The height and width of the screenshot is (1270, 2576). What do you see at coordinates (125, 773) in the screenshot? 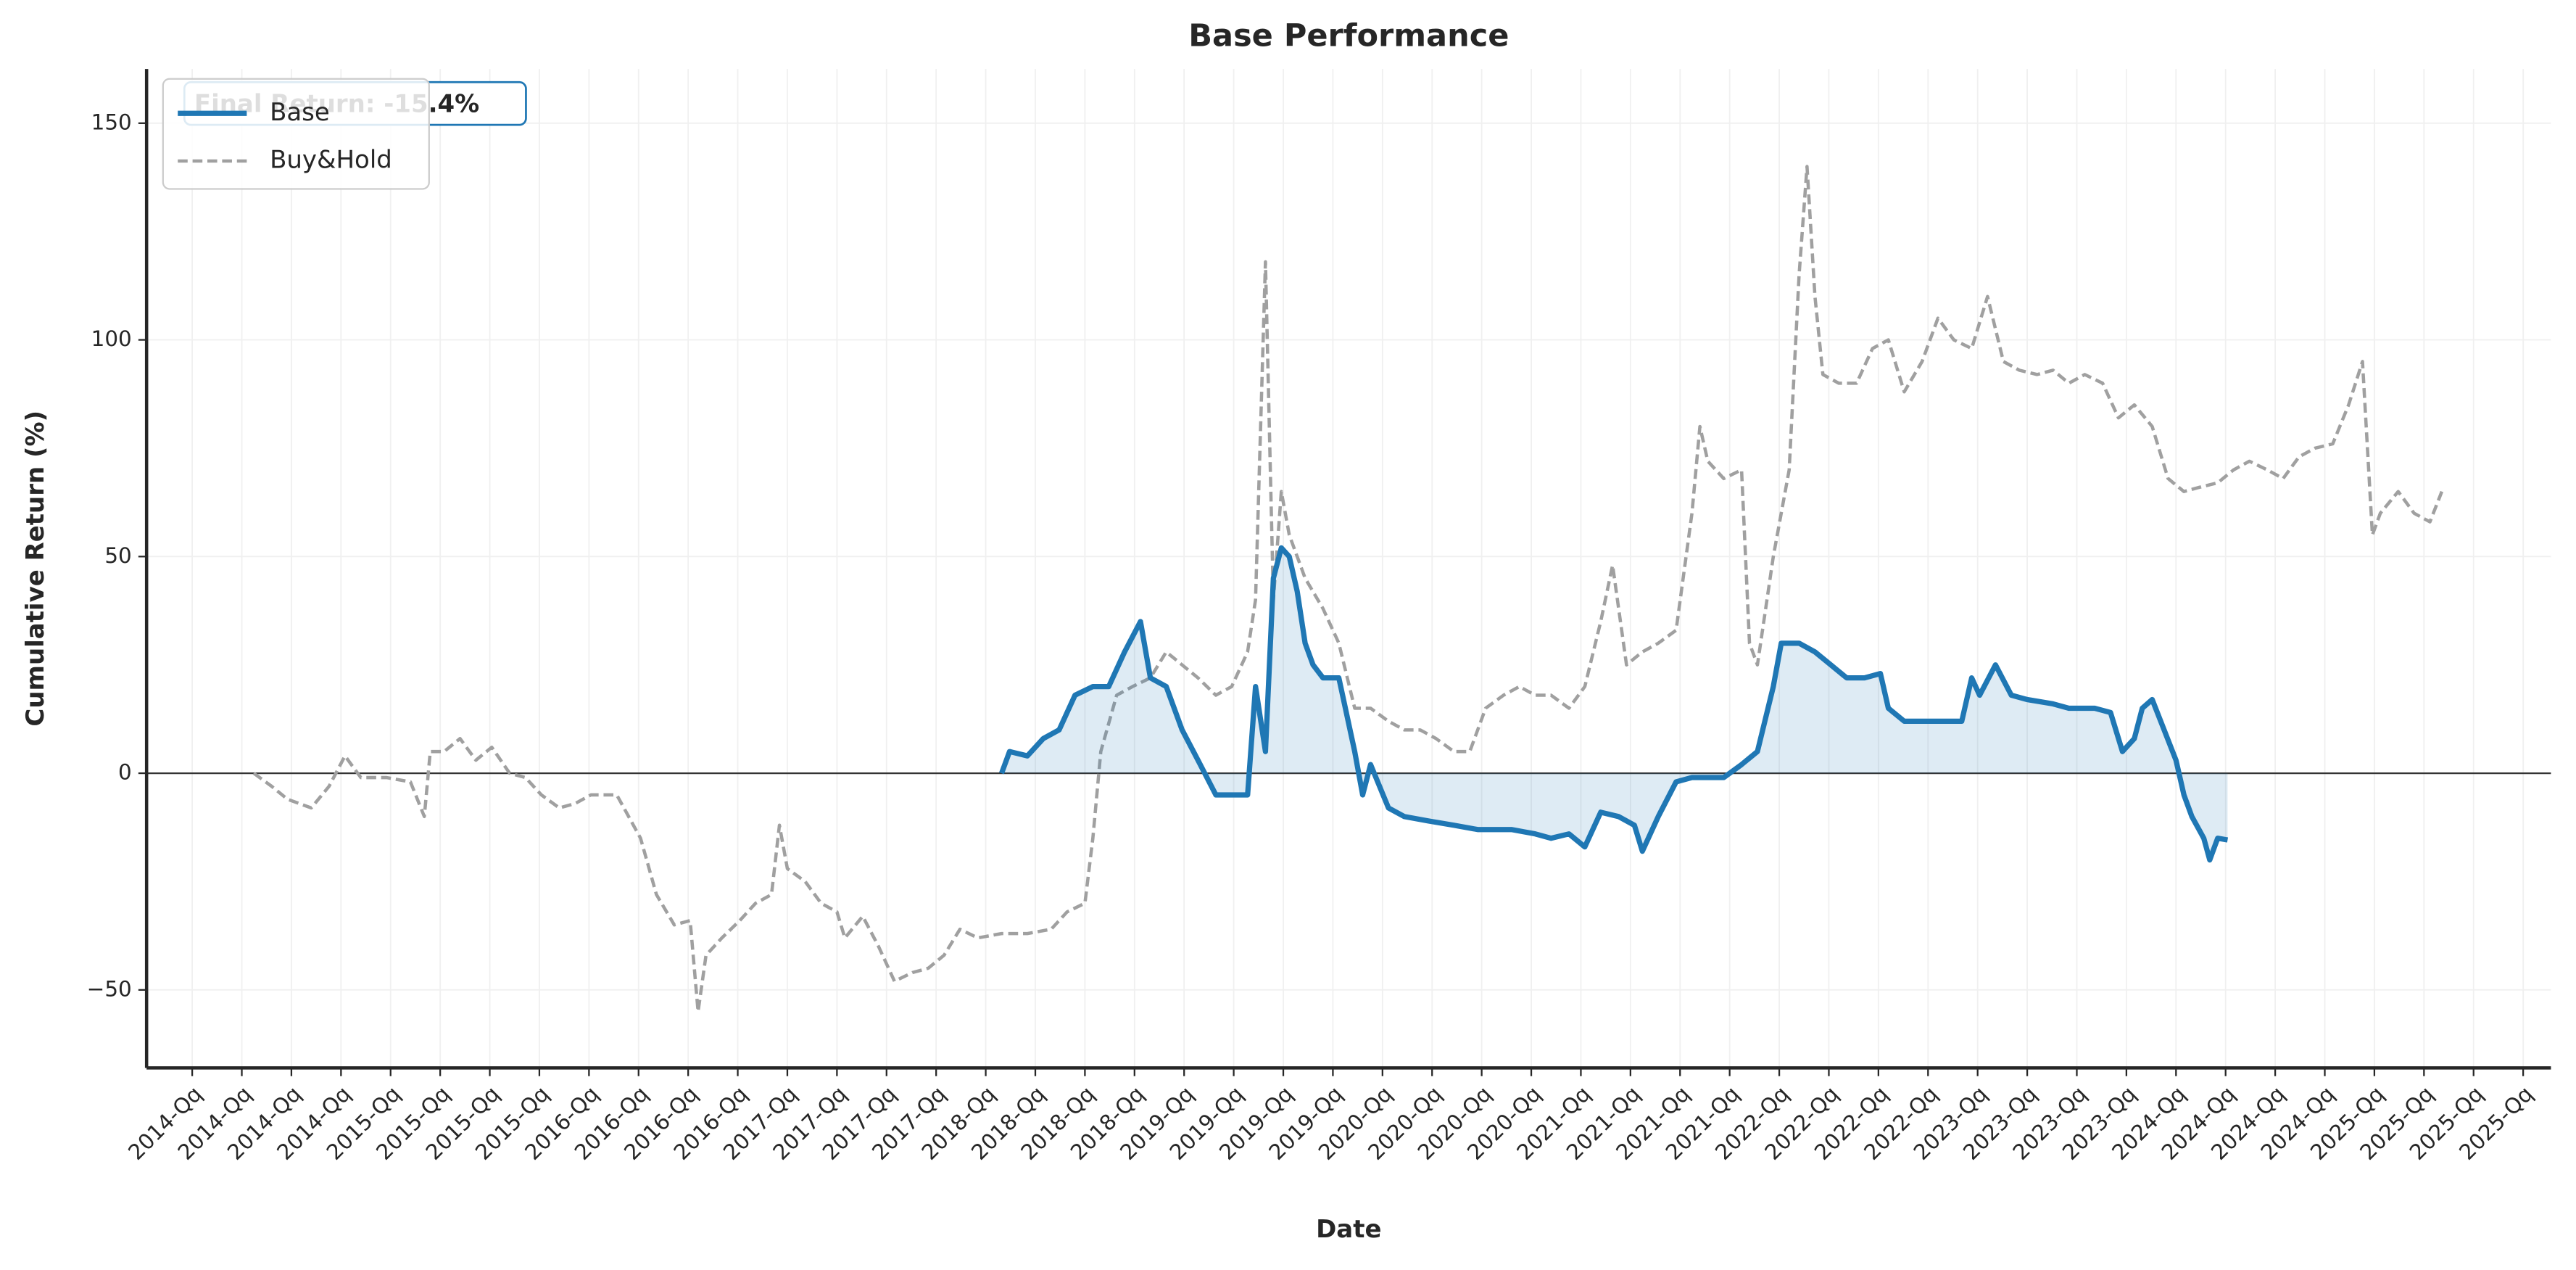
I see `y-tick-label: 0` at bounding box center [125, 773].